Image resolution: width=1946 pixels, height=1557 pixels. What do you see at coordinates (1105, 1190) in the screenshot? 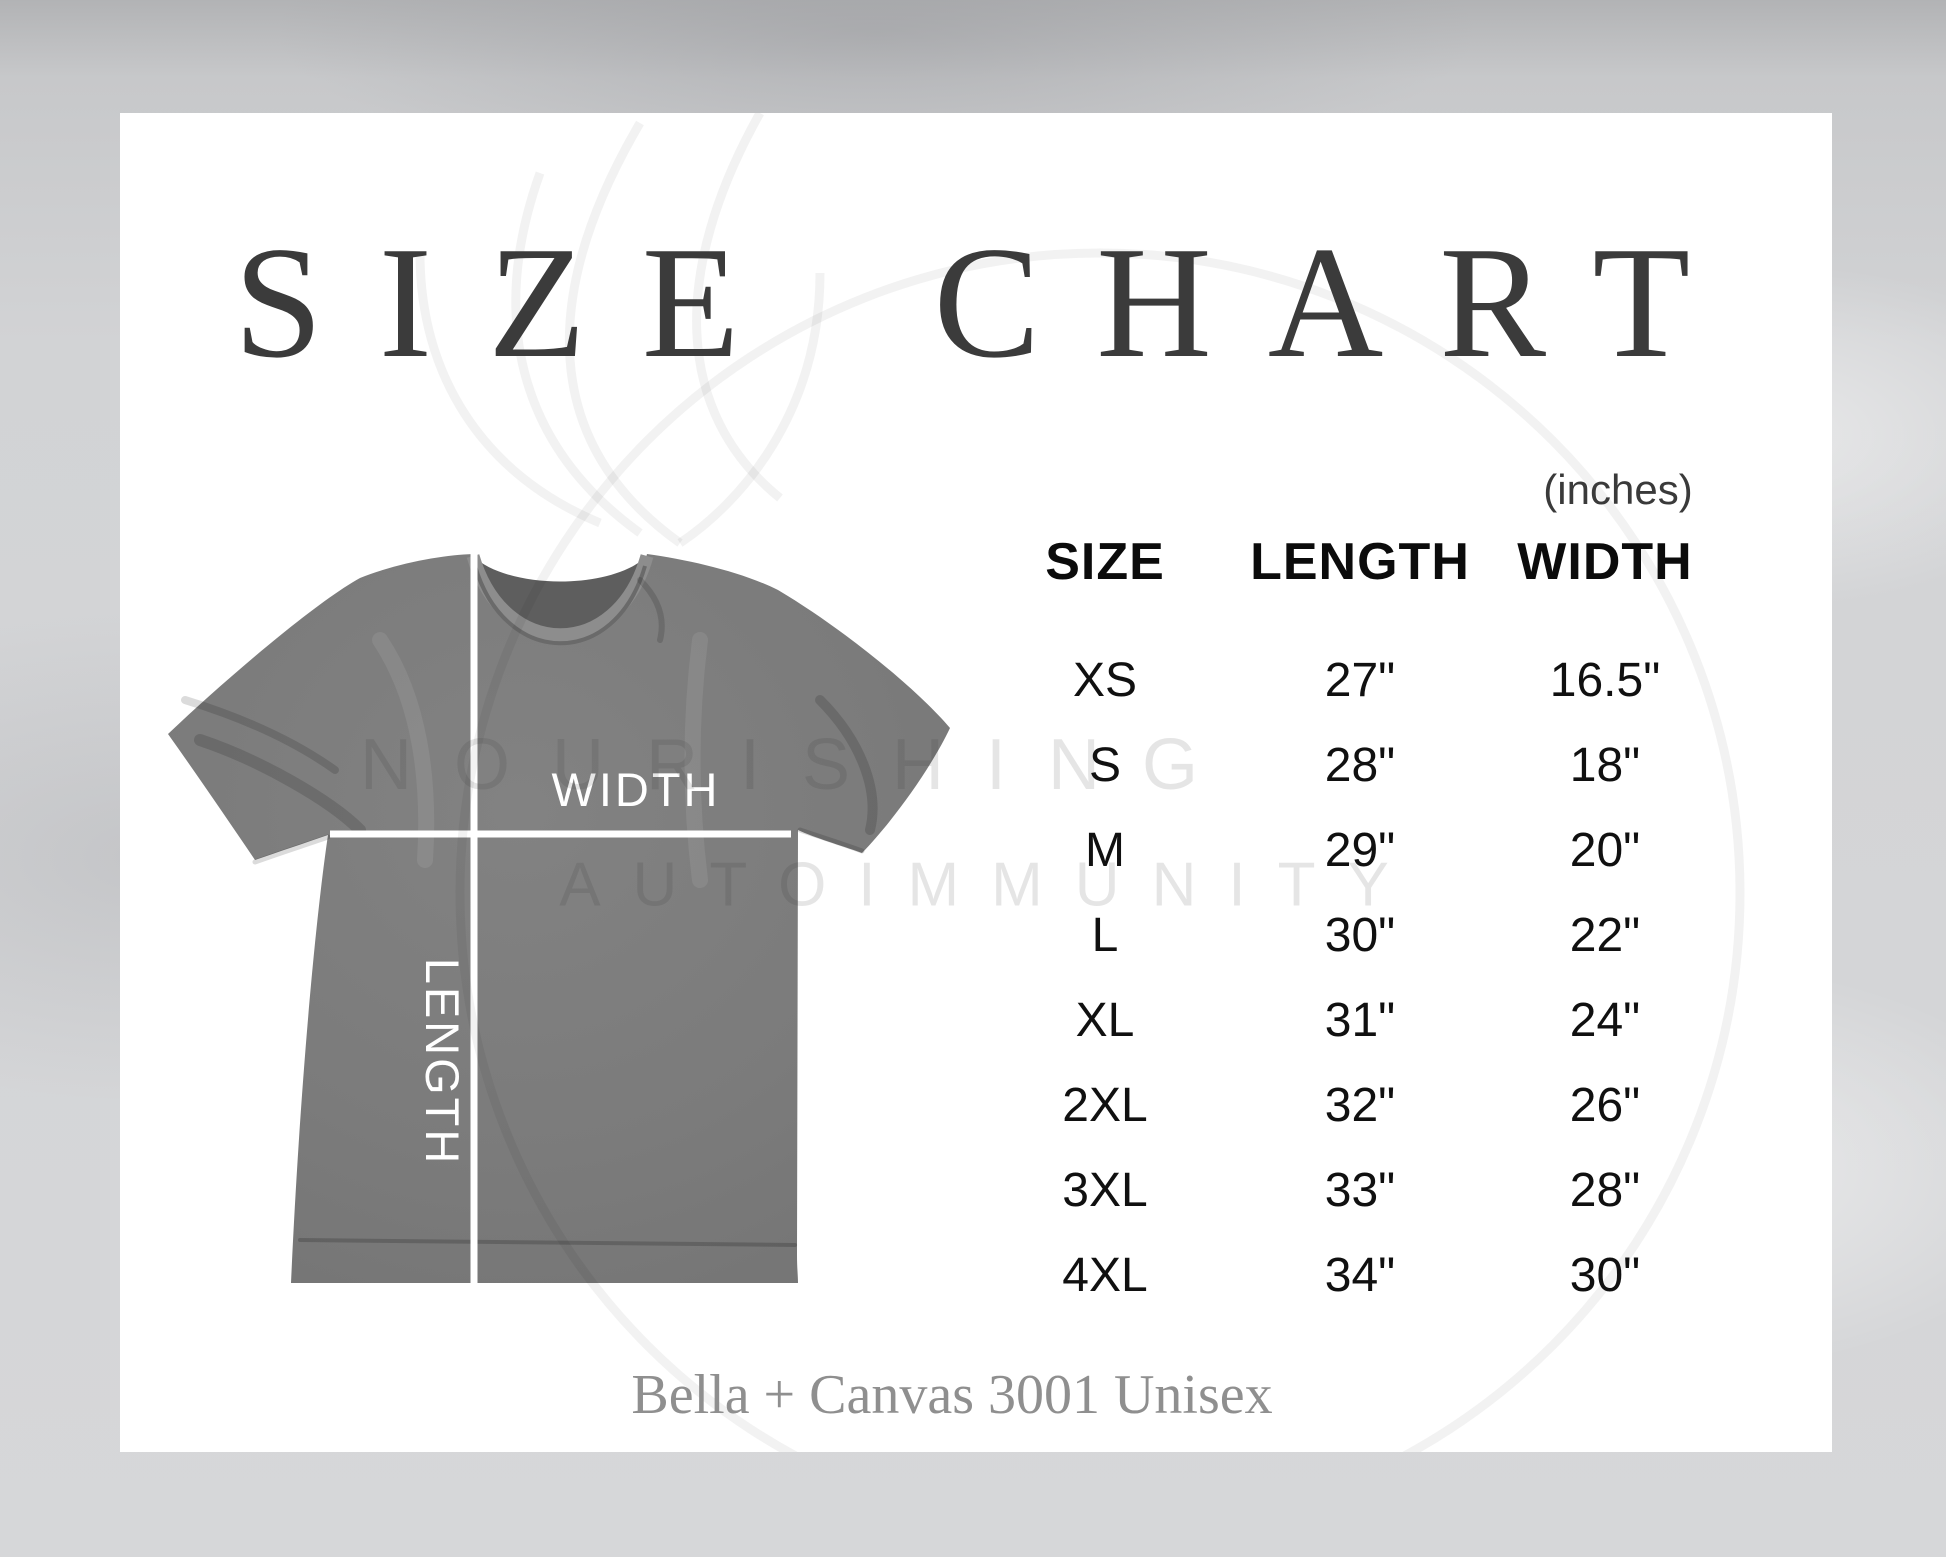
I see `size-cell: 3XL` at bounding box center [1105, 1190].